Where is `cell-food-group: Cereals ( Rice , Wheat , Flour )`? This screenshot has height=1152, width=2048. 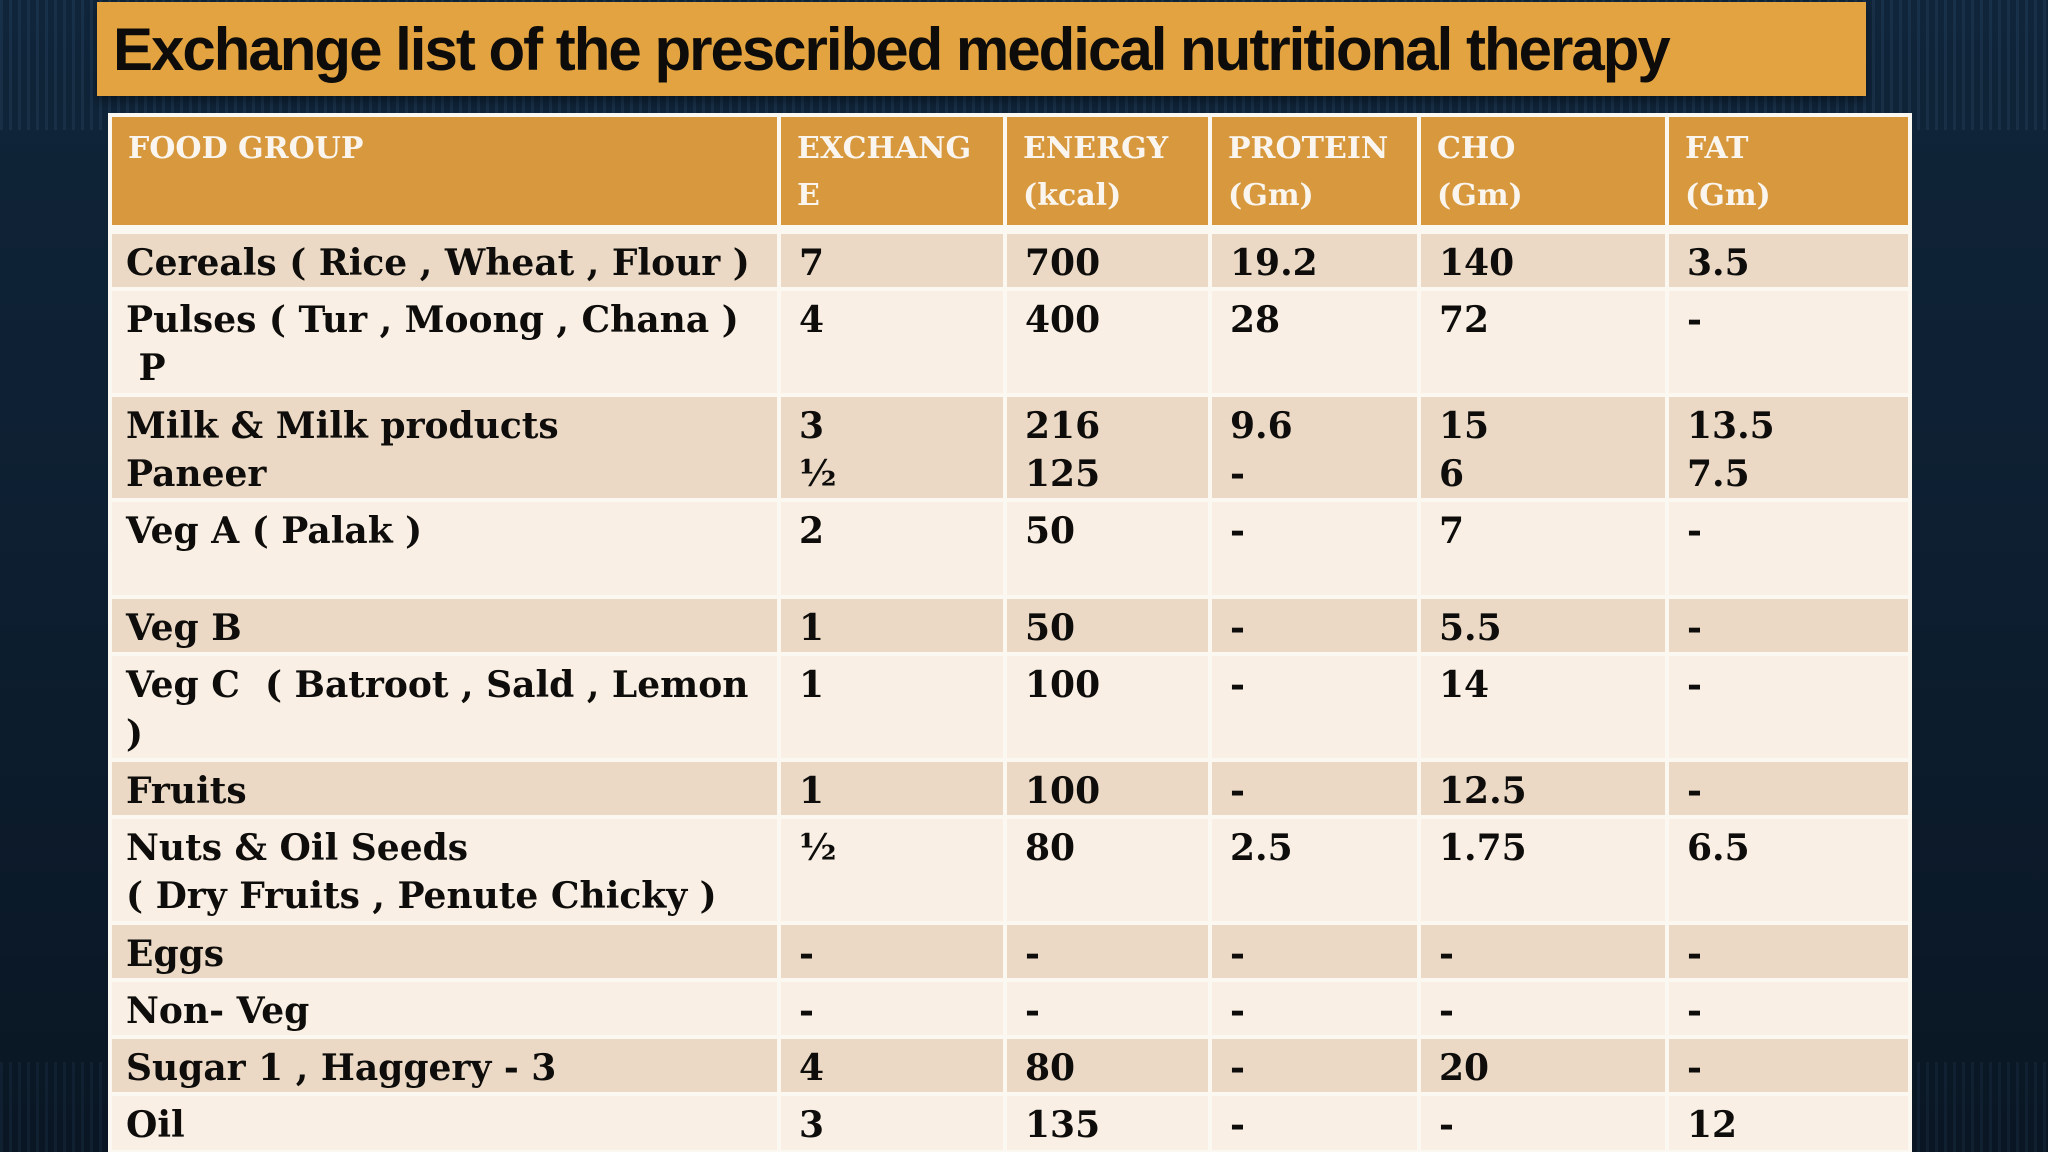
cell-food-group: Cereals ( Rice , Wheat , Flour ) is located at coordinates (444, 259).